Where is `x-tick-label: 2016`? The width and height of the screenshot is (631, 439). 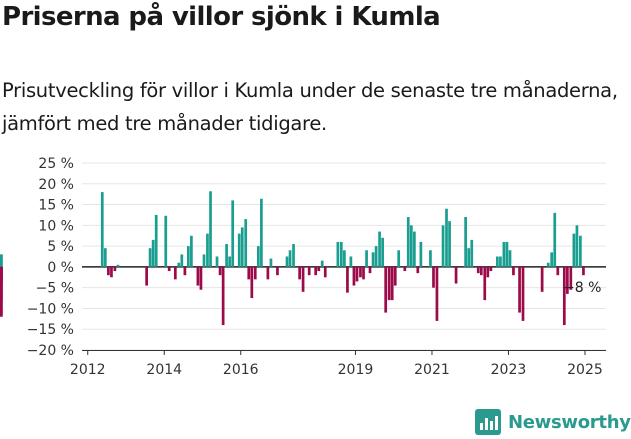
x-tick-label: 2016 is located at coordinates (241, 370).